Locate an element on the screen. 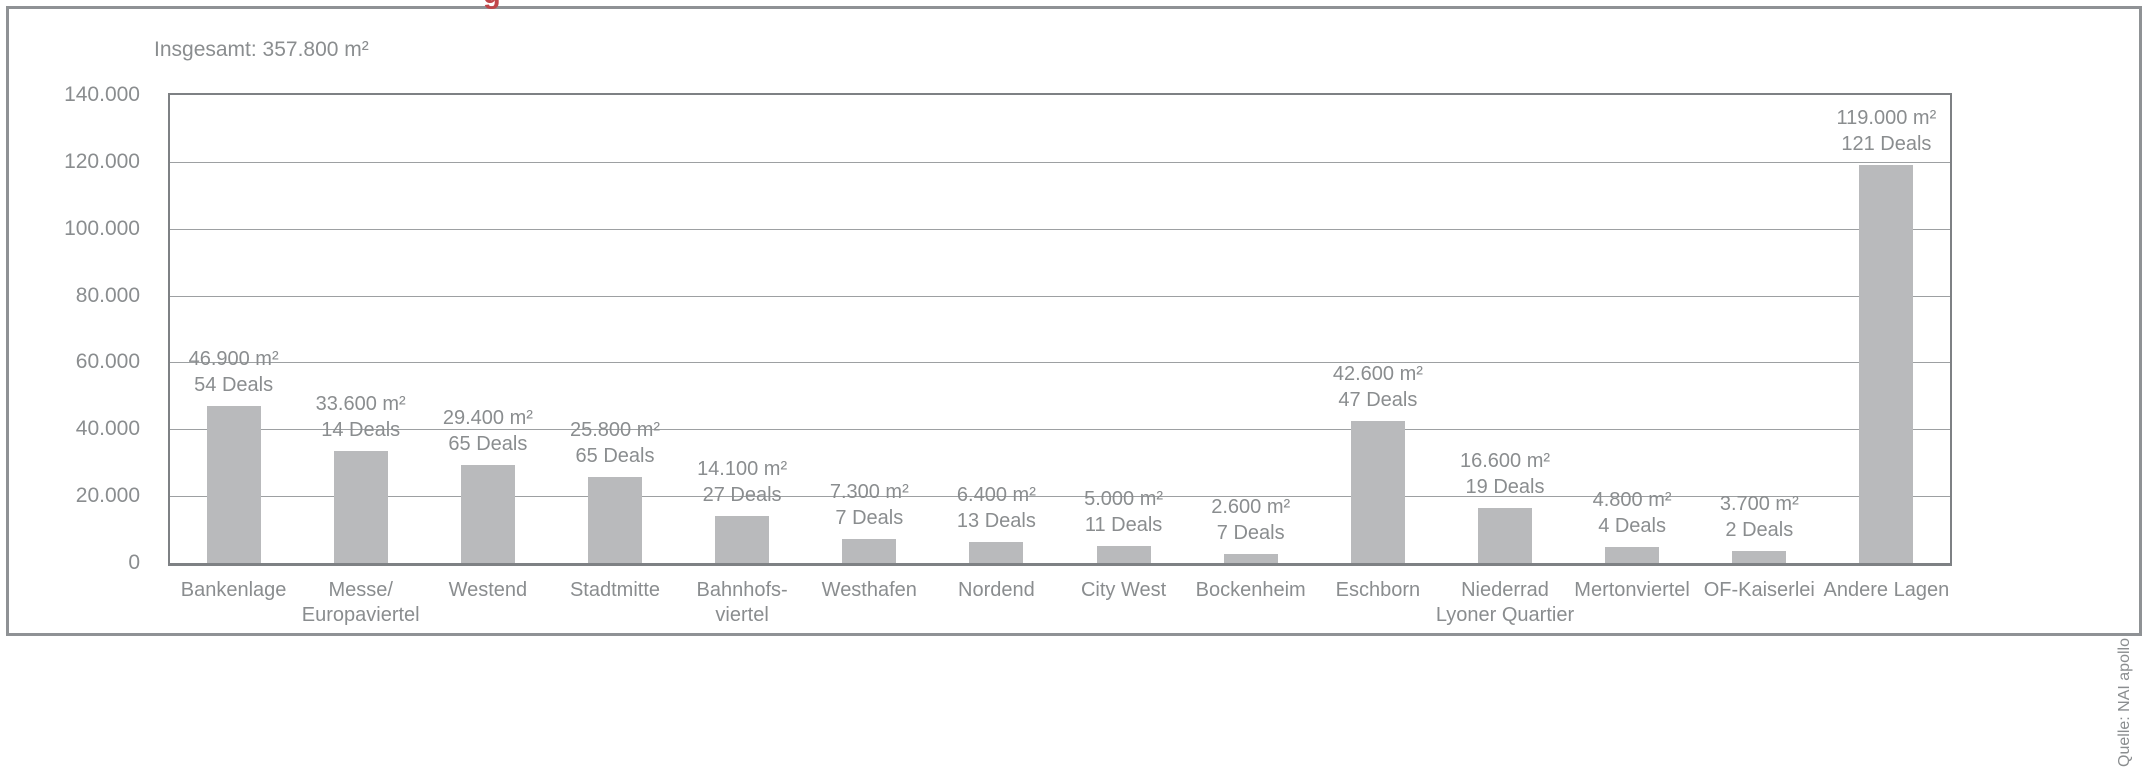  bar-value-label: 25.800 m² 65 Deals is located at coordinates (615, 443).